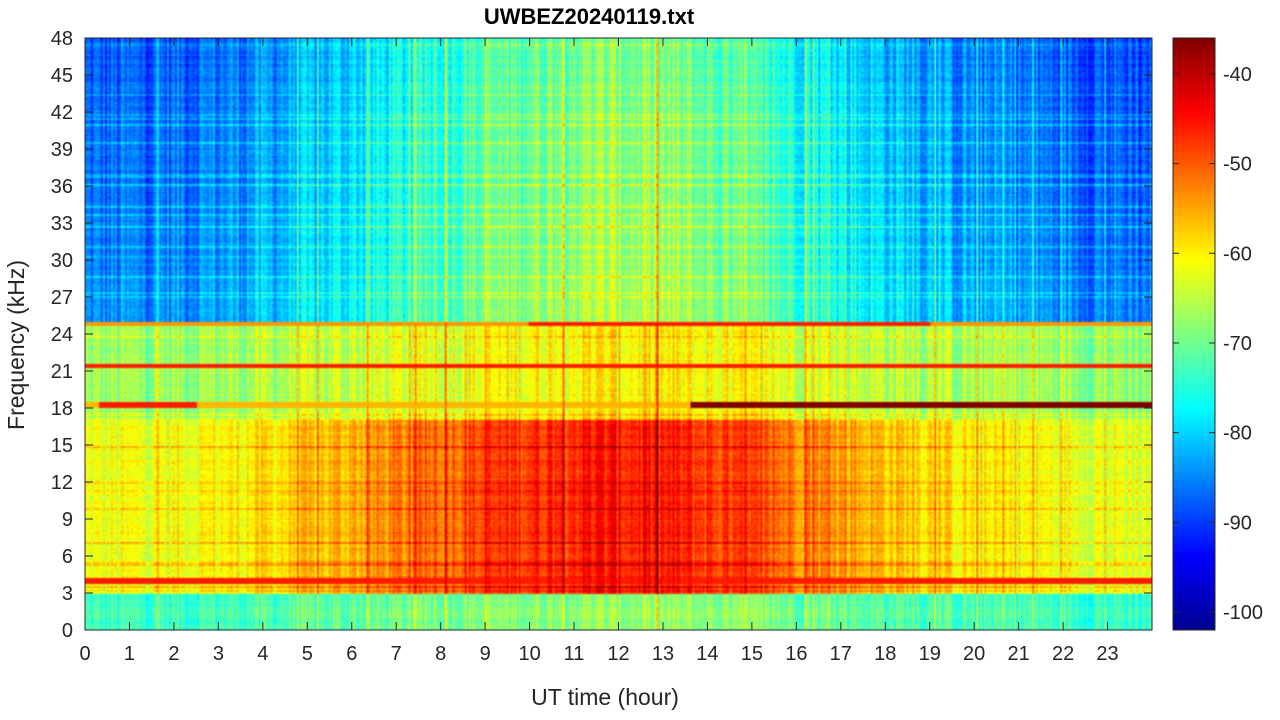  I want to click on y-tick-label: 33, so click(62, 224).